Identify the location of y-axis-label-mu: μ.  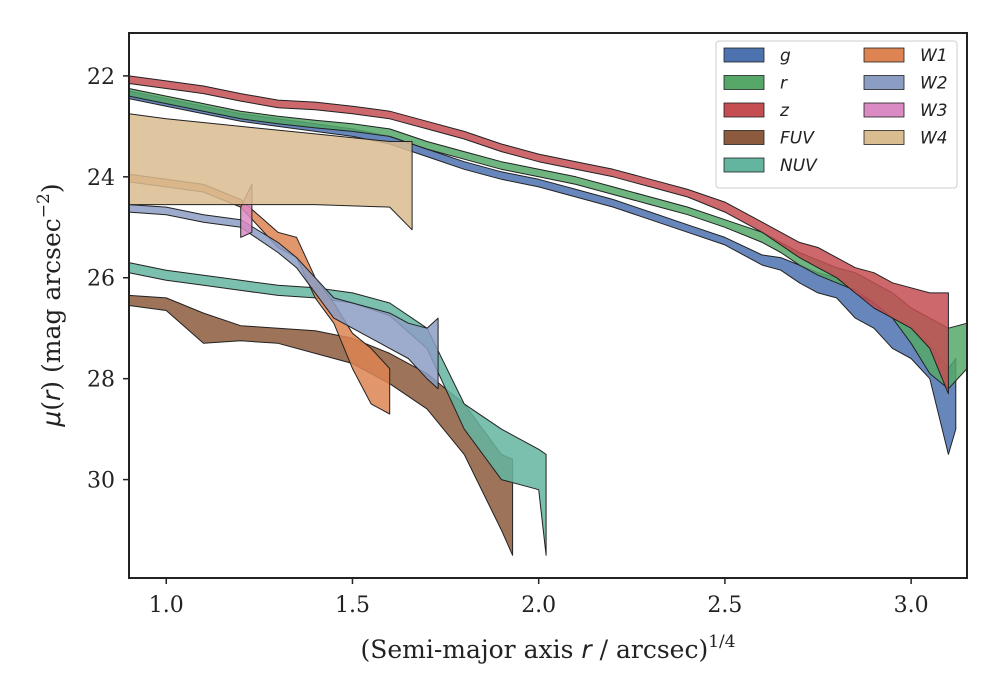
(51, 419).